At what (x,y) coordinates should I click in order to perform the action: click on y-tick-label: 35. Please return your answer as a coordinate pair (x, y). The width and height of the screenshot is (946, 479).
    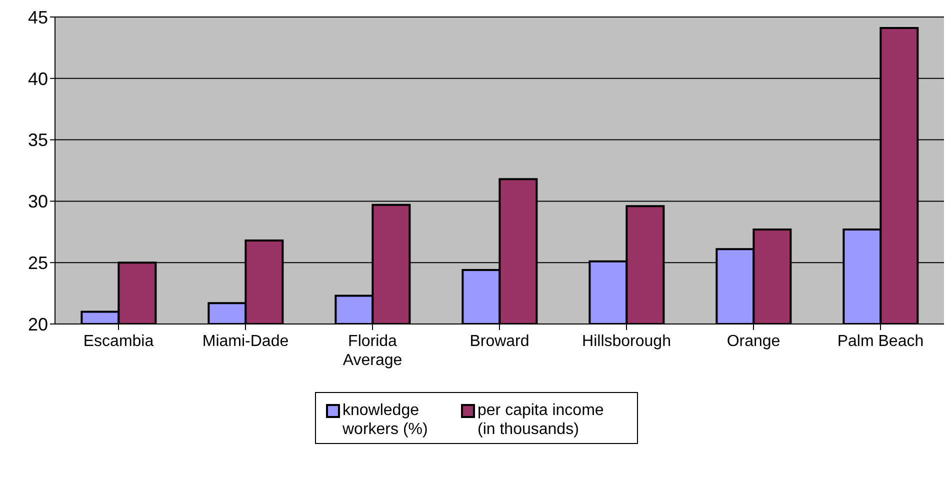
    Looking at the image, I should click on (38, 140).